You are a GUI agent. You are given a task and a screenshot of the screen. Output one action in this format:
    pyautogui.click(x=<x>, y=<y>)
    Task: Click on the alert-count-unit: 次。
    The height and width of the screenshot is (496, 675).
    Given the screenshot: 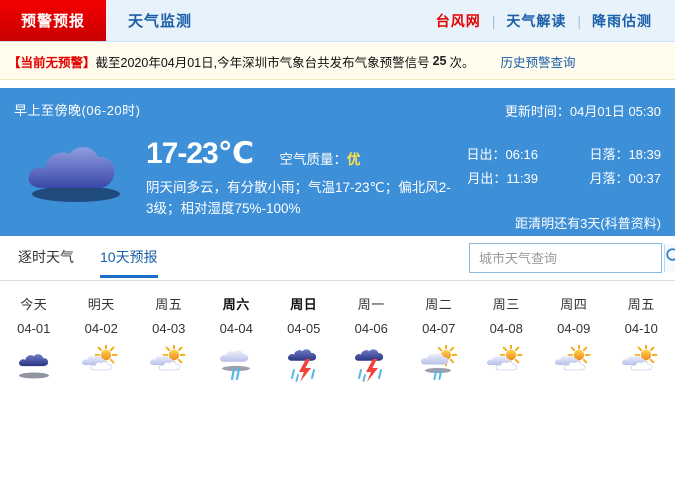 What is the action you would take?
    pyautogui.click(x=462, y=62)
    